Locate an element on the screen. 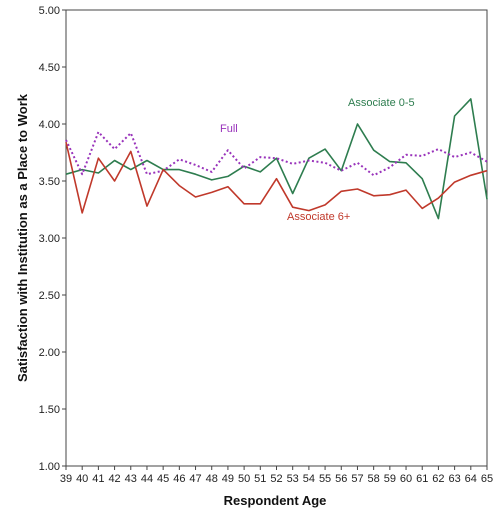 Image resolution: width=496 pixels, height=519 pixels. y-axis-ticks: 1.00 1.50 2.00 2.50 3.00 3.50 4.00 4.50 5.00 is located at coordinates (52, 239).